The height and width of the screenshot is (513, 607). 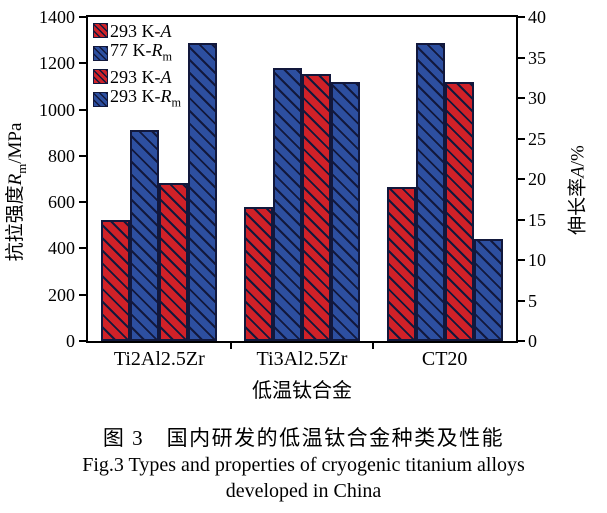 What do you see at coordinates (57, 63) in the screenshot?
I see `y-left-tick-label: 1200` at bounding box center [57, 63].